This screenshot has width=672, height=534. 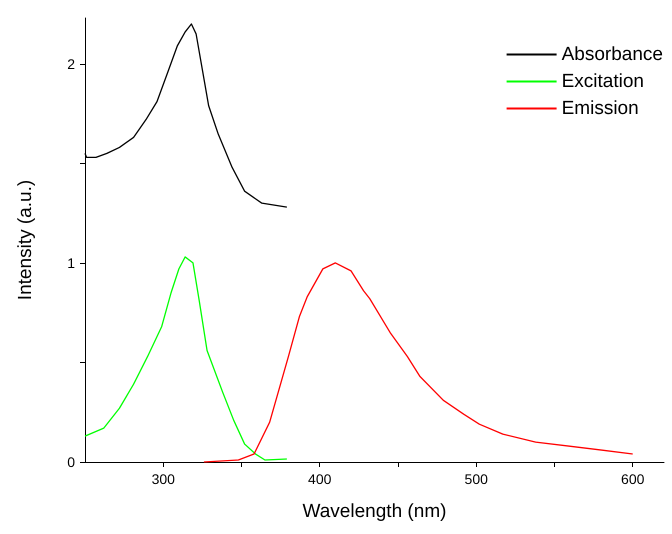 What do you see at coordinates (374, 511) in the screenshot?
I see `x-axis-title: Wavelength (nm)` at bounding box center [374, 511].